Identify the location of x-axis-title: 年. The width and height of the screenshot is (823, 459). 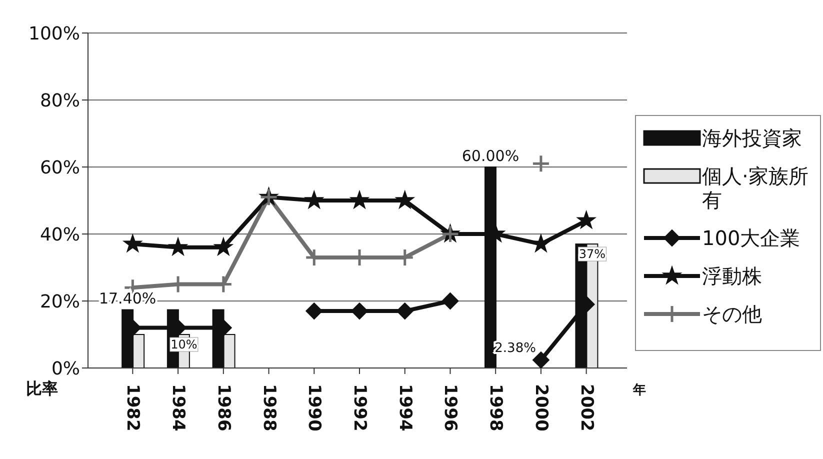
(639, 390).